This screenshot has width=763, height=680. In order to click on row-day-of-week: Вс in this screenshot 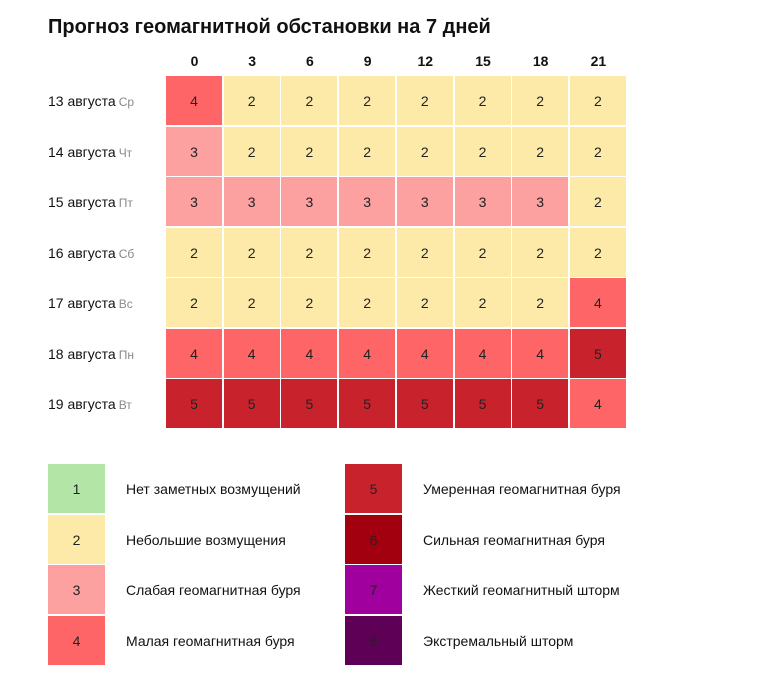, I will do `click(125, 304)`.